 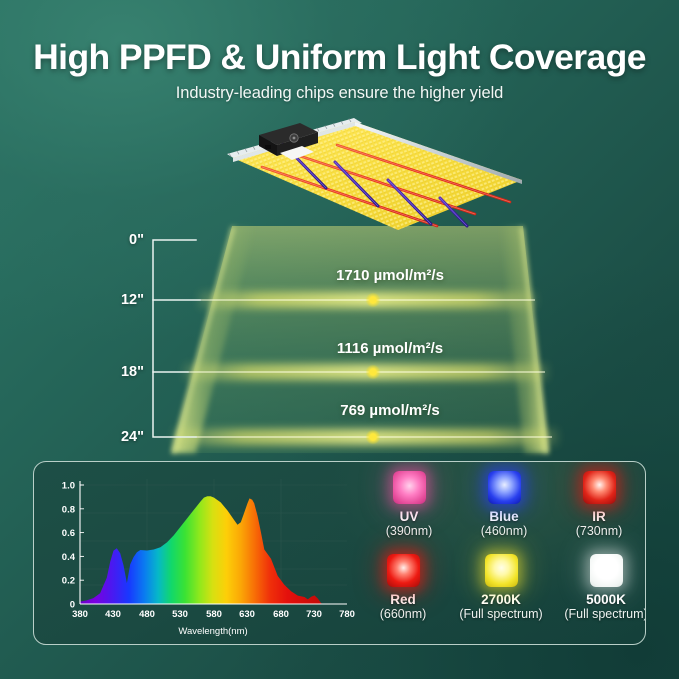 I want to click on ir-led-swatch, so click(x=599, y=487).